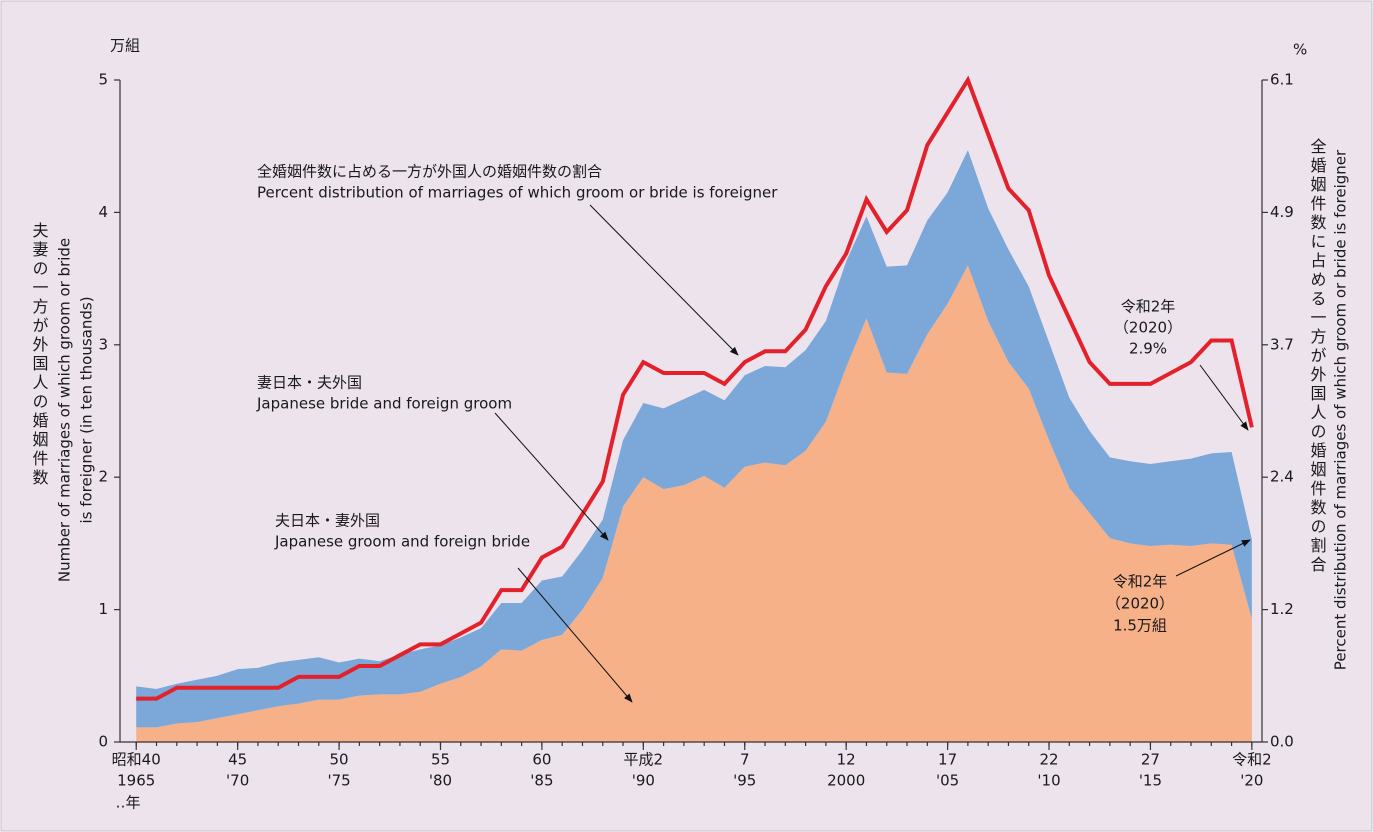 The image size is (1373, 832). I want to click on x-tick-label: '05, so click(947, 781).